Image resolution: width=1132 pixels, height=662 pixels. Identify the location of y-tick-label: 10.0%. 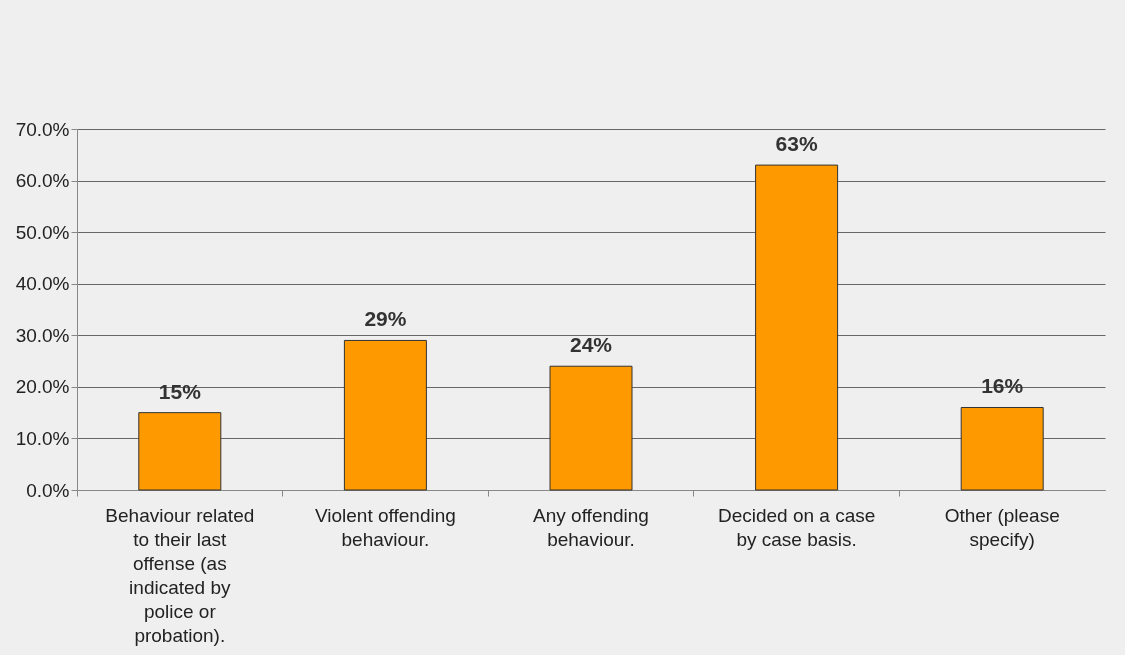
(42, 438).